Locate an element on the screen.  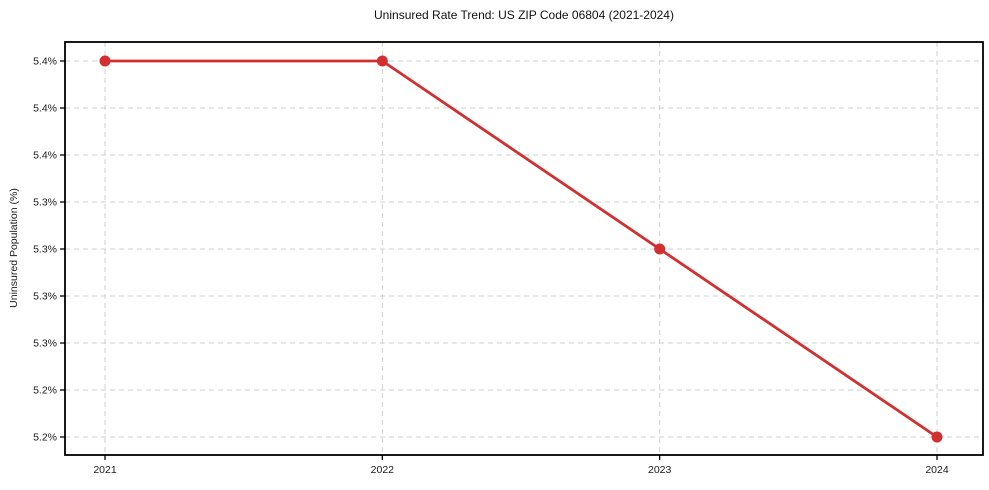
data-point-2021 is located at coordinates (105, 61).